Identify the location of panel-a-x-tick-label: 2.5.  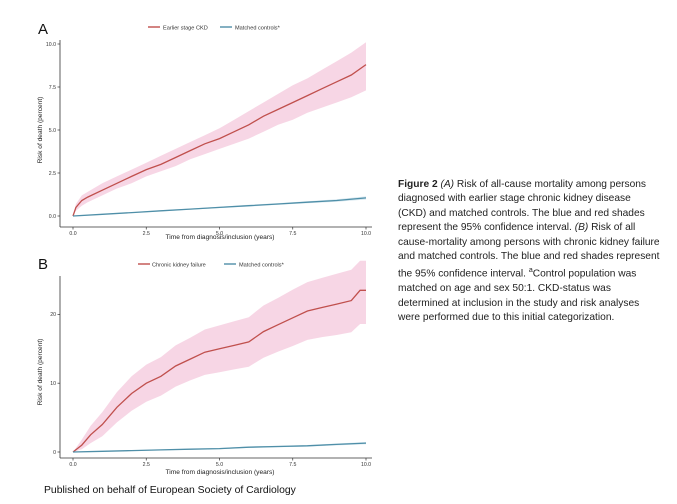
(146, 234).